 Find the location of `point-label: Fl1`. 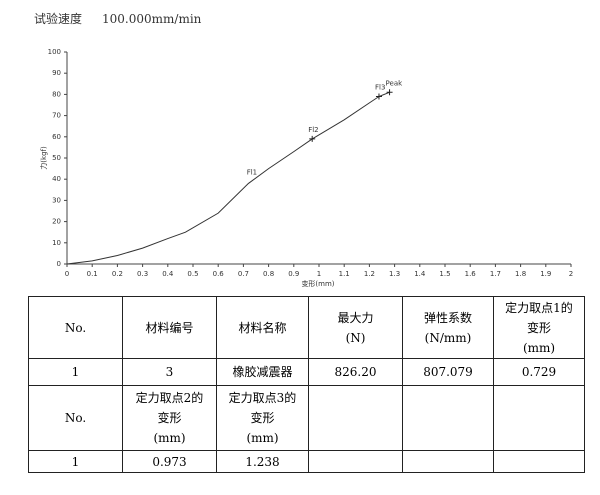

point-label: Fl1 is located at coordinates (252, 172).